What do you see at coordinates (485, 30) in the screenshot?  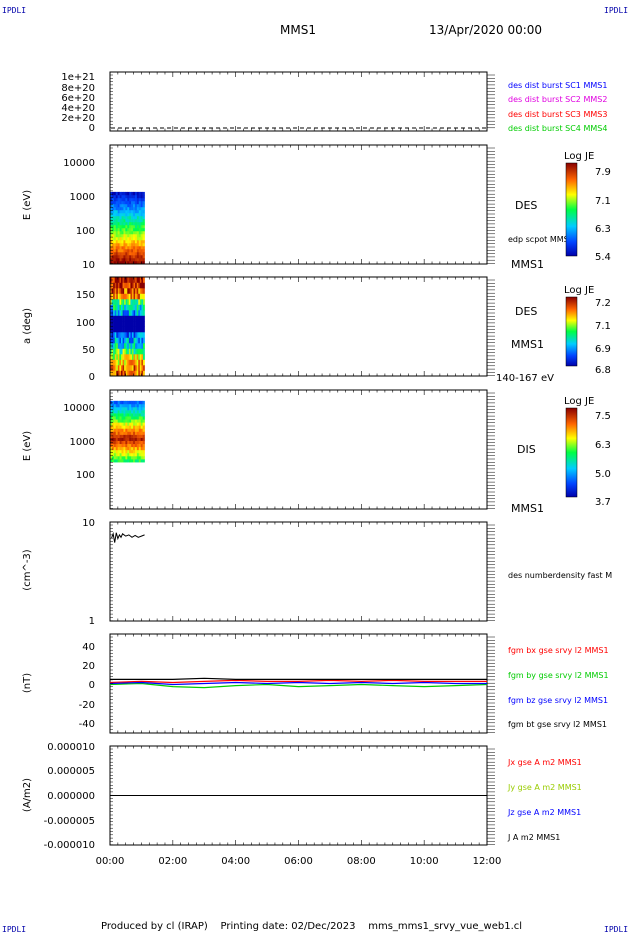 I see `header-date: 13/Apr/2020 00:00` at bounding box center [485, 30].